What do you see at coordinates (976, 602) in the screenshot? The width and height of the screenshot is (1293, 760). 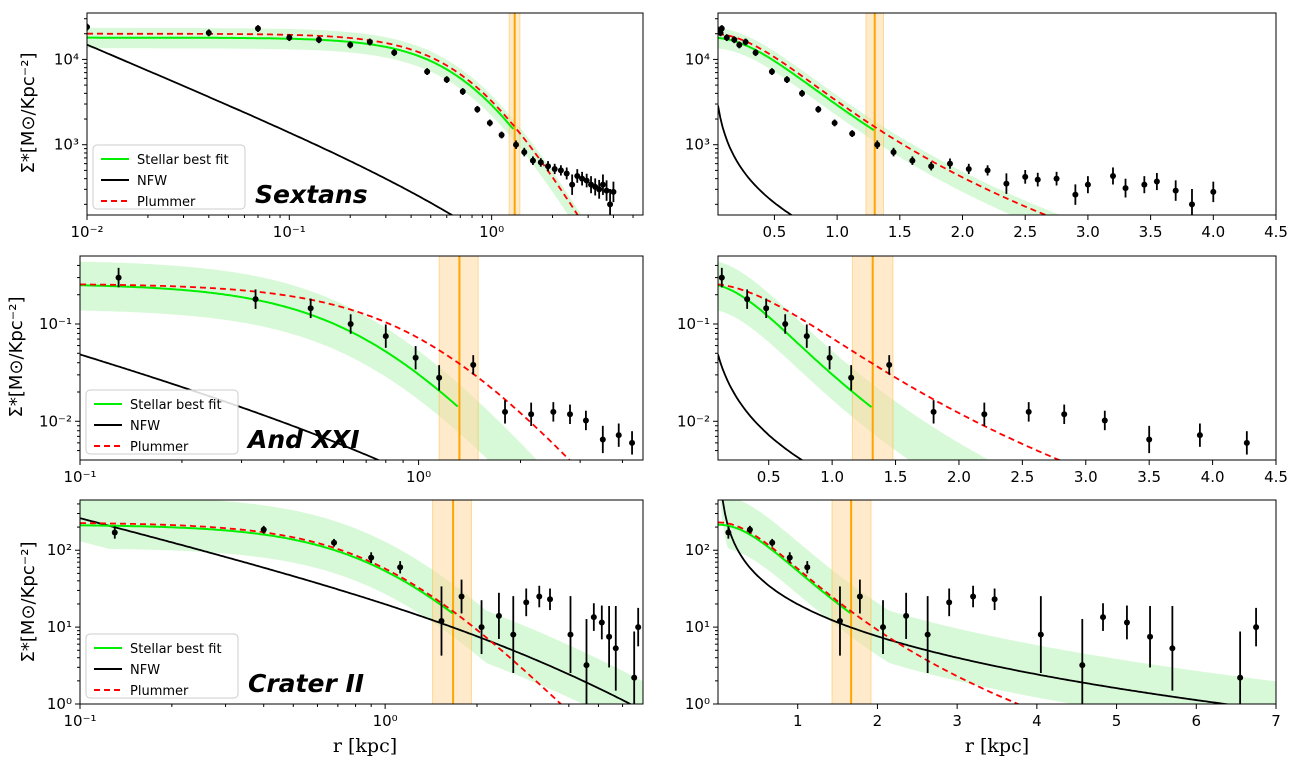 I see `nfw-curve` at bounding box center [976, 602].